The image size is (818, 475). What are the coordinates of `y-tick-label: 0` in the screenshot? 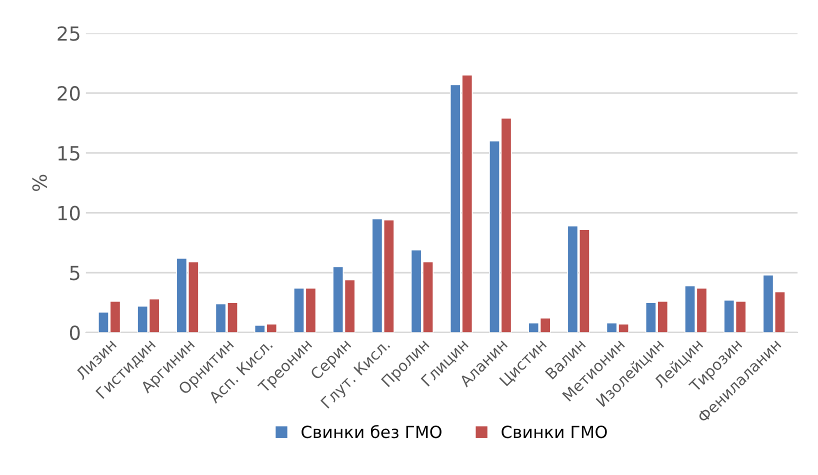 It's located at (75, 332).